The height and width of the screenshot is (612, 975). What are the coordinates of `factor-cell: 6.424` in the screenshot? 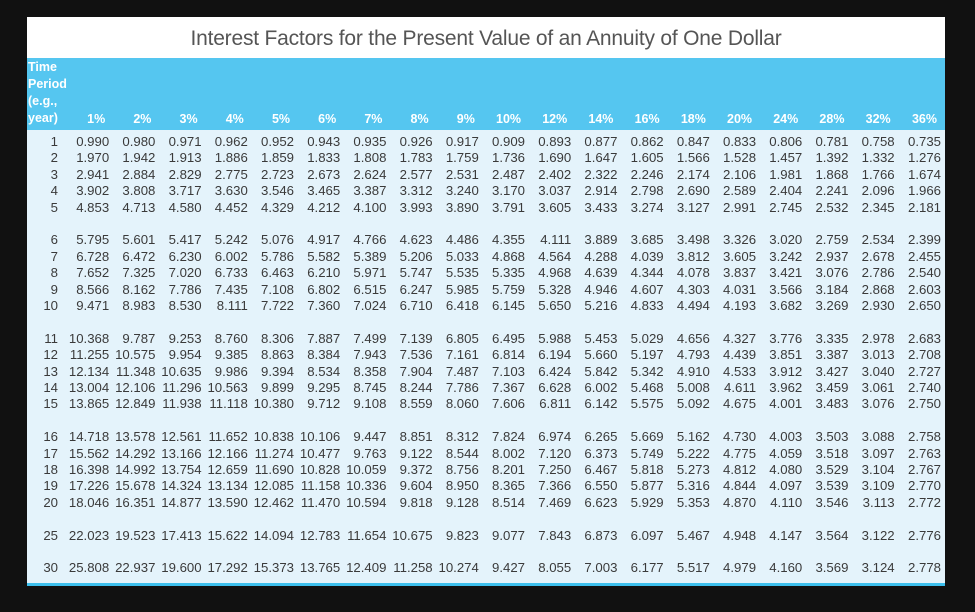 It's located at (555, 371).